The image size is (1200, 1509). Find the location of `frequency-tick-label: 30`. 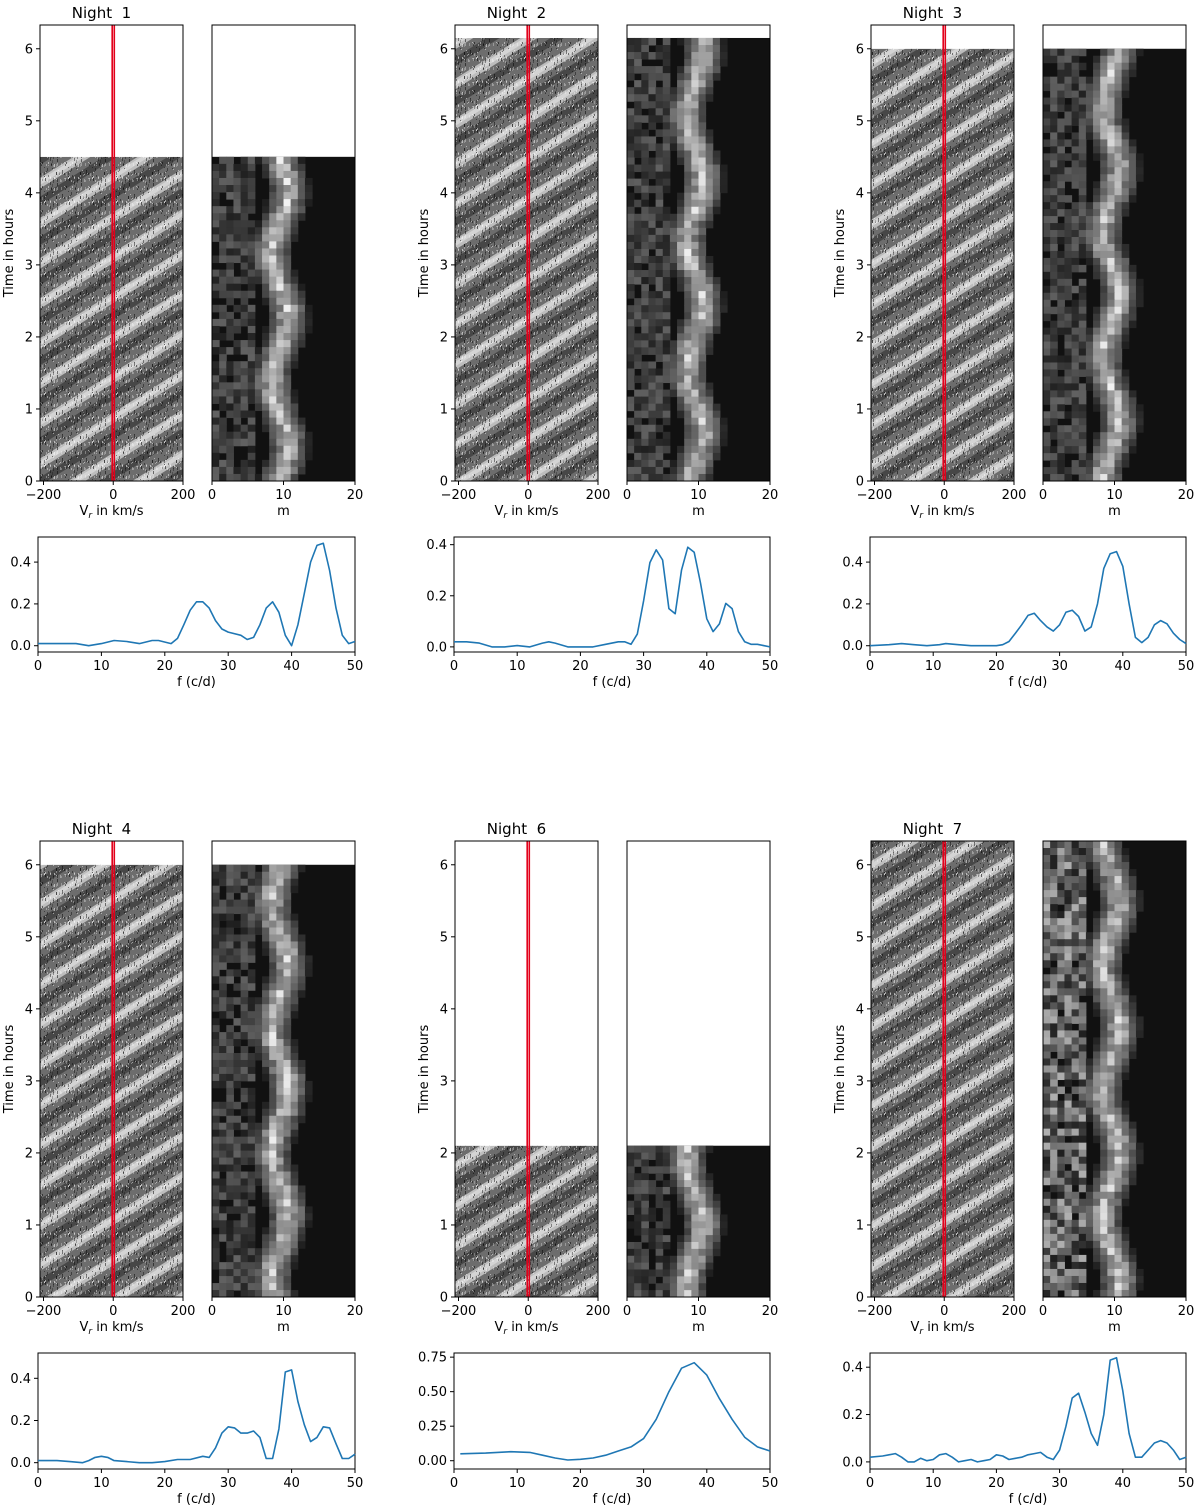

frequency-tick-label: 30 is located at coordinates (228, 1483).